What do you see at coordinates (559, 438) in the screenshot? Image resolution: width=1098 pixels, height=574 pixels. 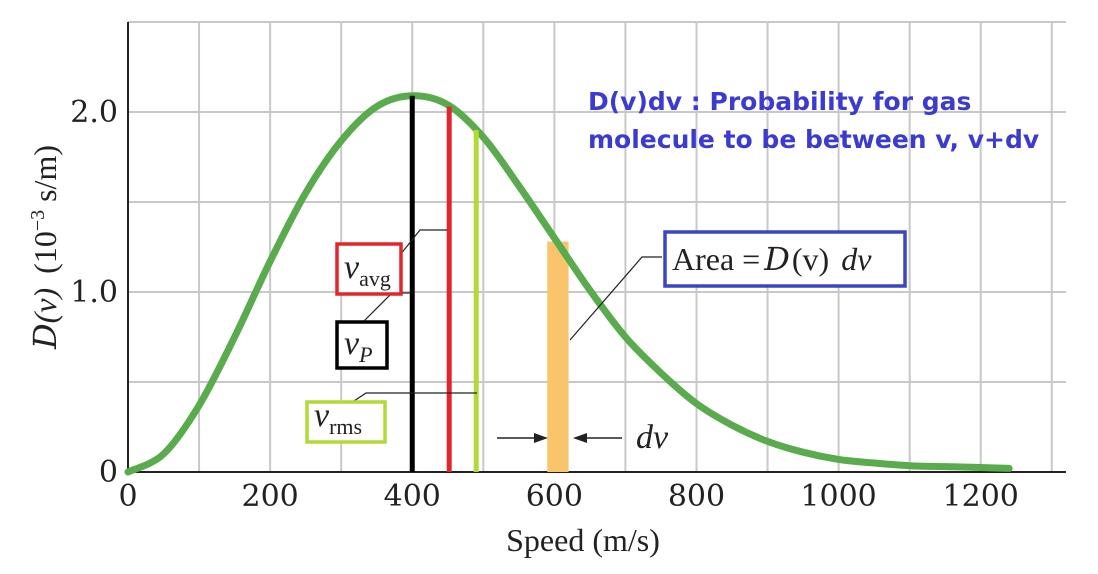 I see `dv-arrows` at bounding box center [559, 438].